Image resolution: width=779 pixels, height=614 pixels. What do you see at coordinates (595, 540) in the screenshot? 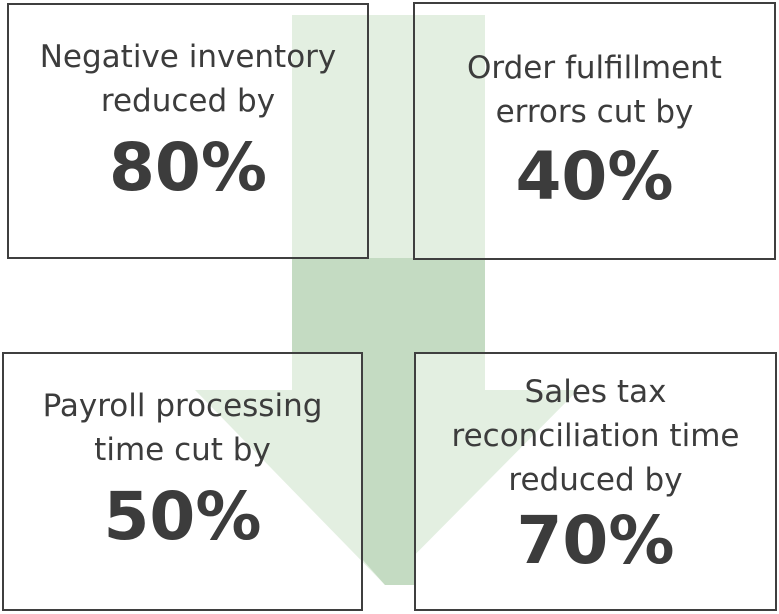
I see `metric-value: 70%` at bounding box center [595, 540].